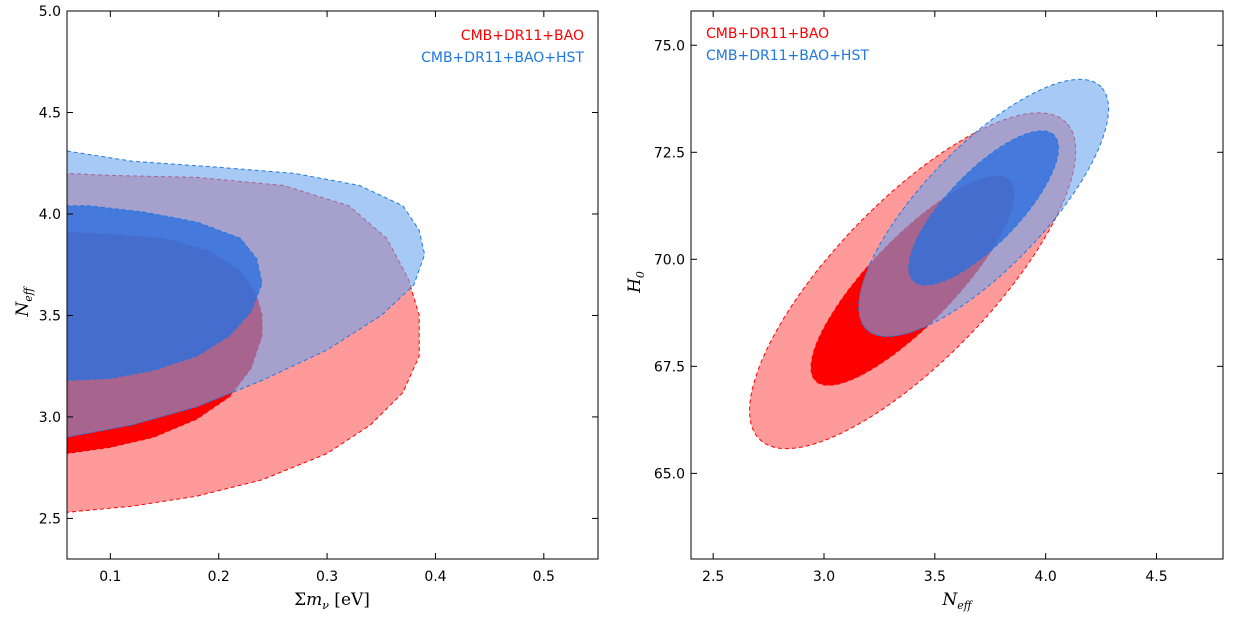 This screenshot has width=1234, height=621. Describe the element at coordinates (669, 260) in the screenshot. I see `y-tick-label: 70.0` at that location.